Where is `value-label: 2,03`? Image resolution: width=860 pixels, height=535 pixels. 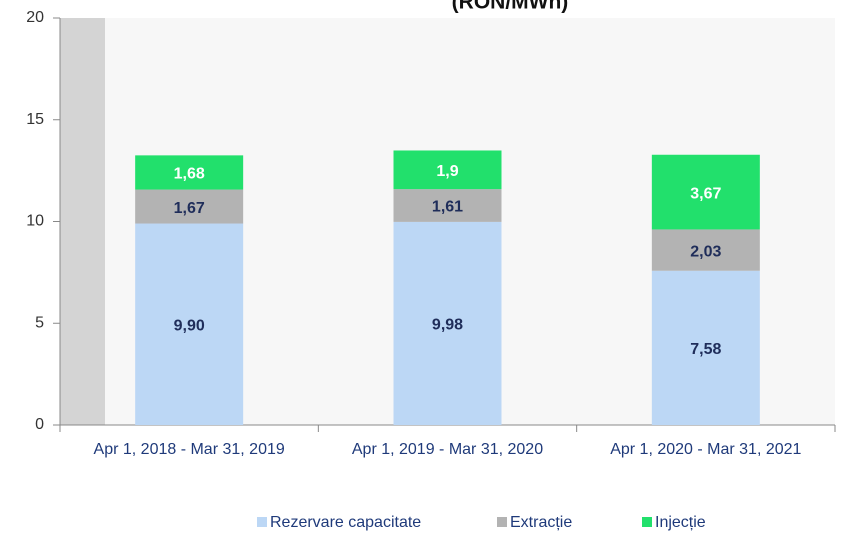
value-label: 2,03 is located at coordinates (705, 251).